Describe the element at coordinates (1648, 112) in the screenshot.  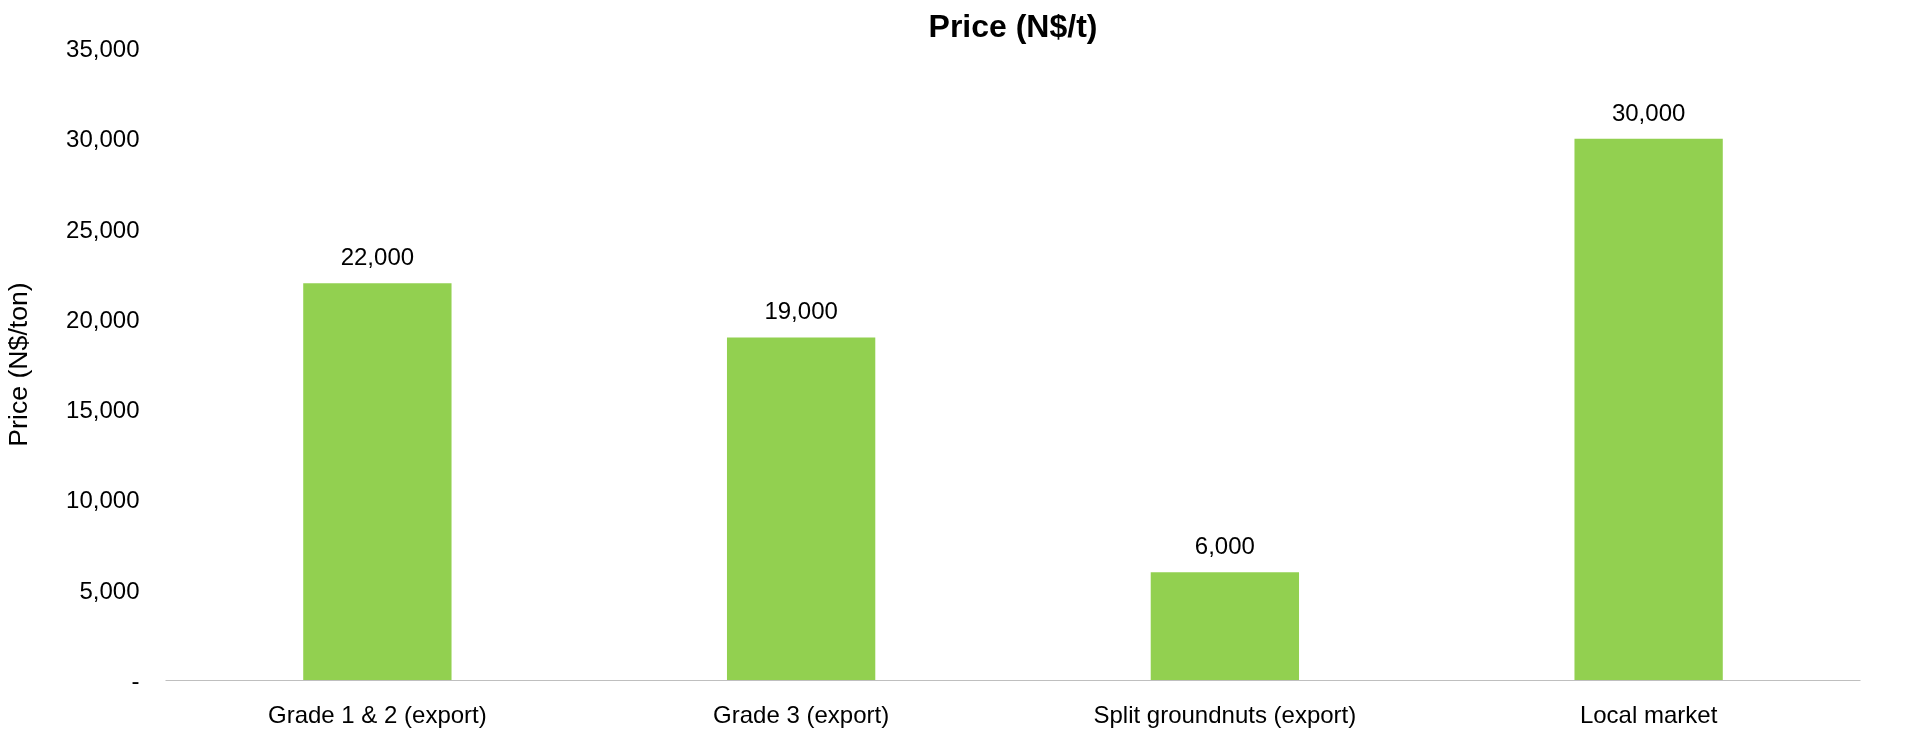
I see `data-label: 30,000` at that location.